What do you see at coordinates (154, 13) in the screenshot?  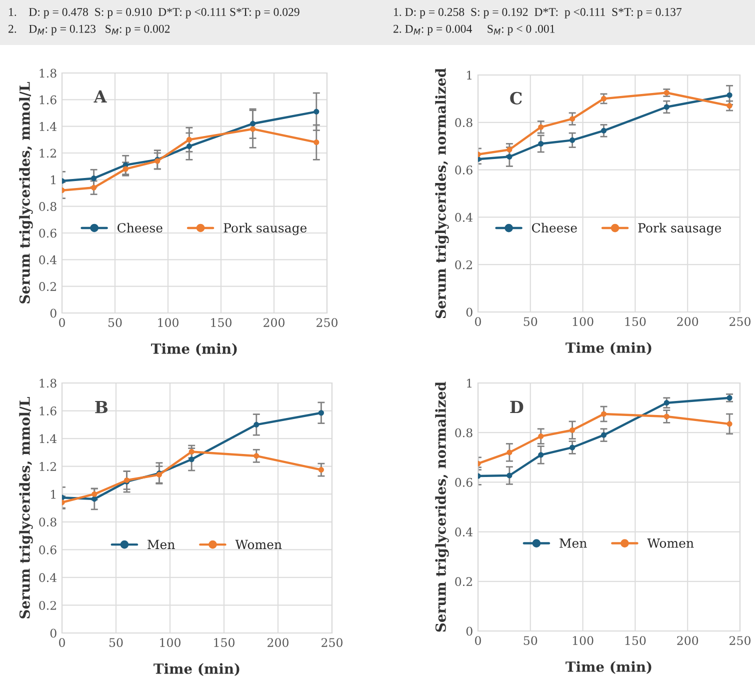 I see `text: 1. D: p = 0.478 S: p = 0.910 D*T: p <0.111 S*T: p = 0.029` at bounding box center [154, 13].